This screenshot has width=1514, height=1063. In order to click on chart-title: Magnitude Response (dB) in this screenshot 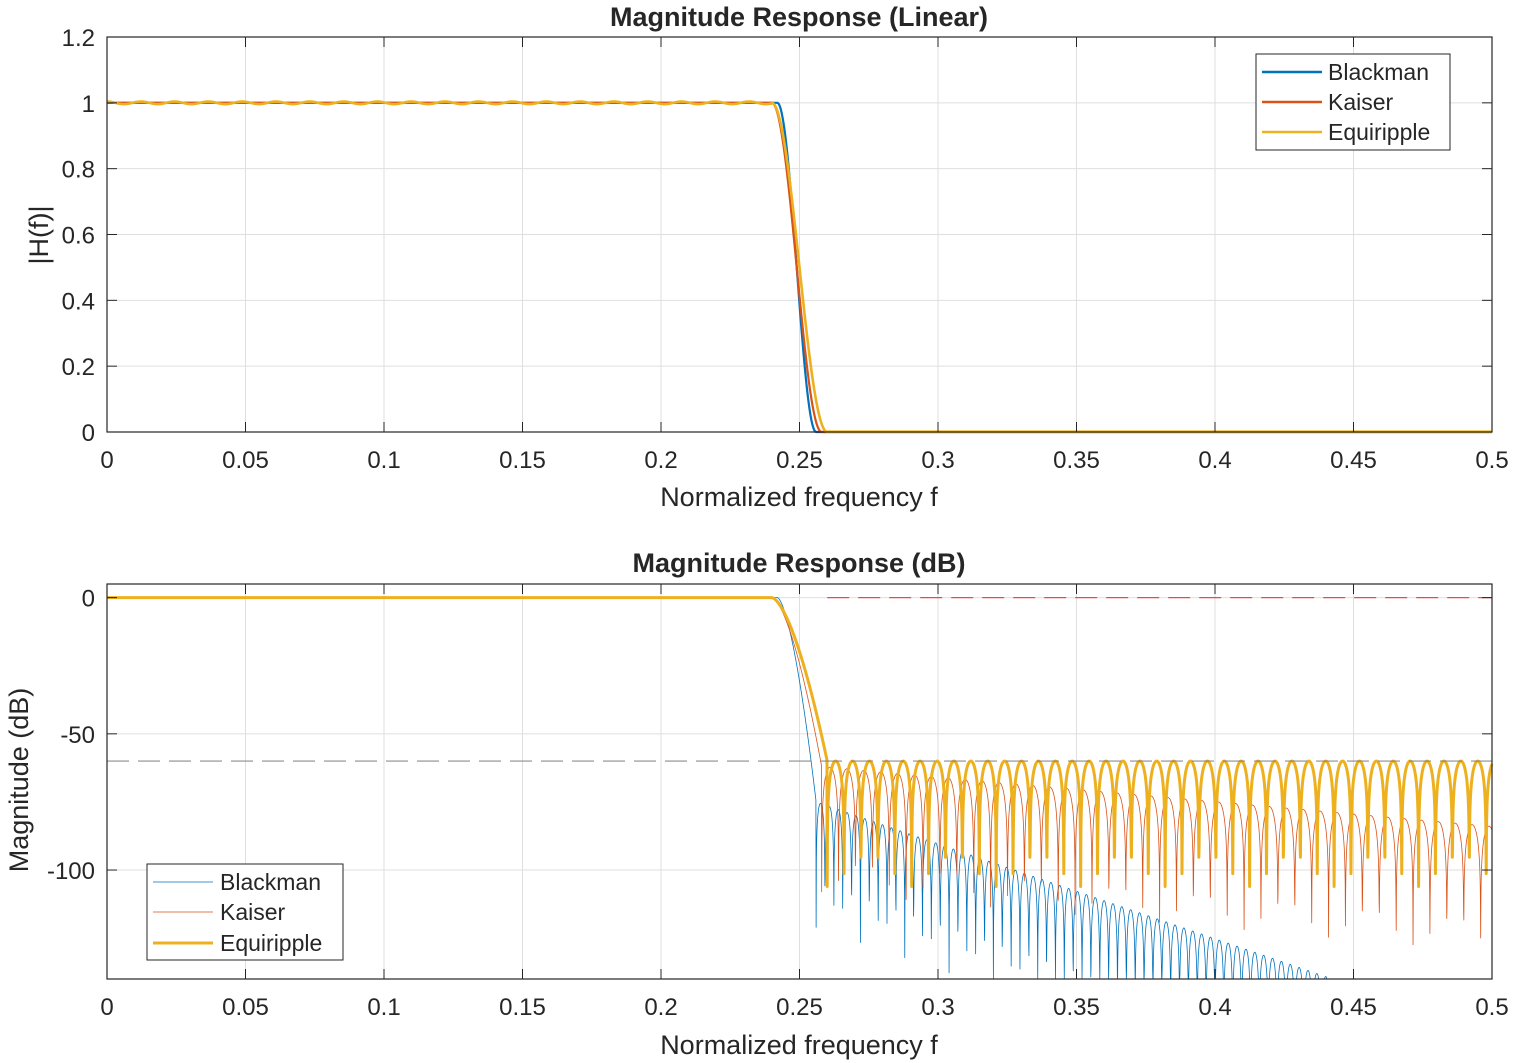, I will do `click(798, 563)`.